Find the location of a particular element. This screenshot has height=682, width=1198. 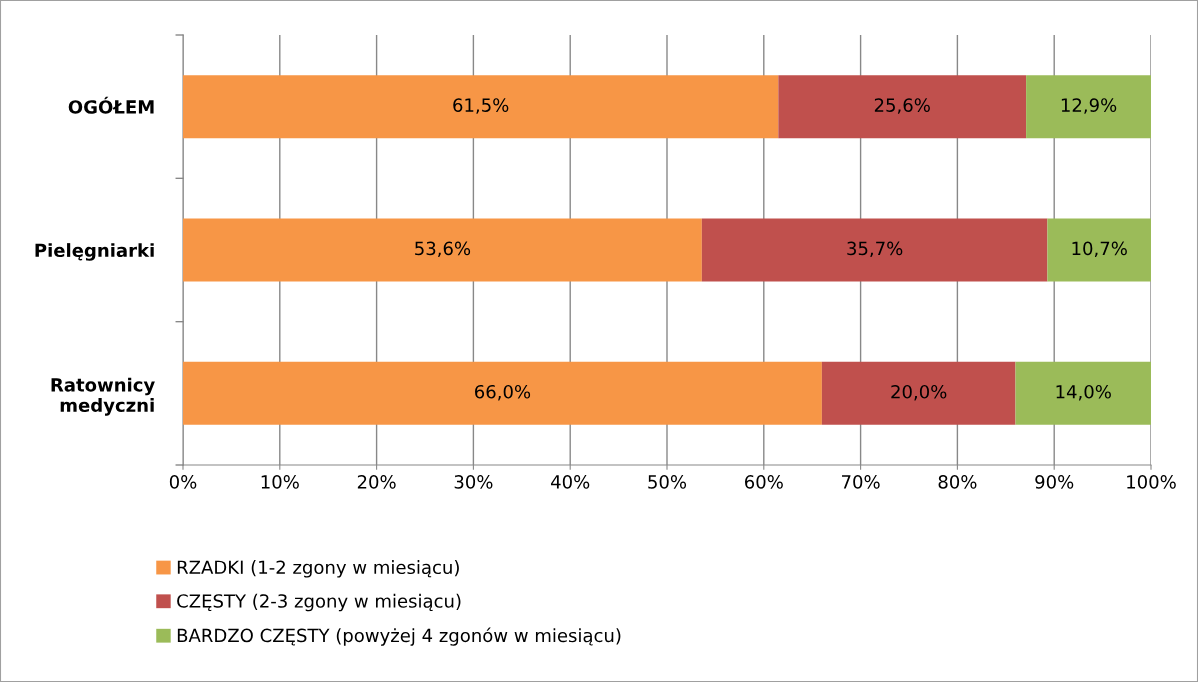

data-label: 14,0% is located at coordinates (1083, 392).